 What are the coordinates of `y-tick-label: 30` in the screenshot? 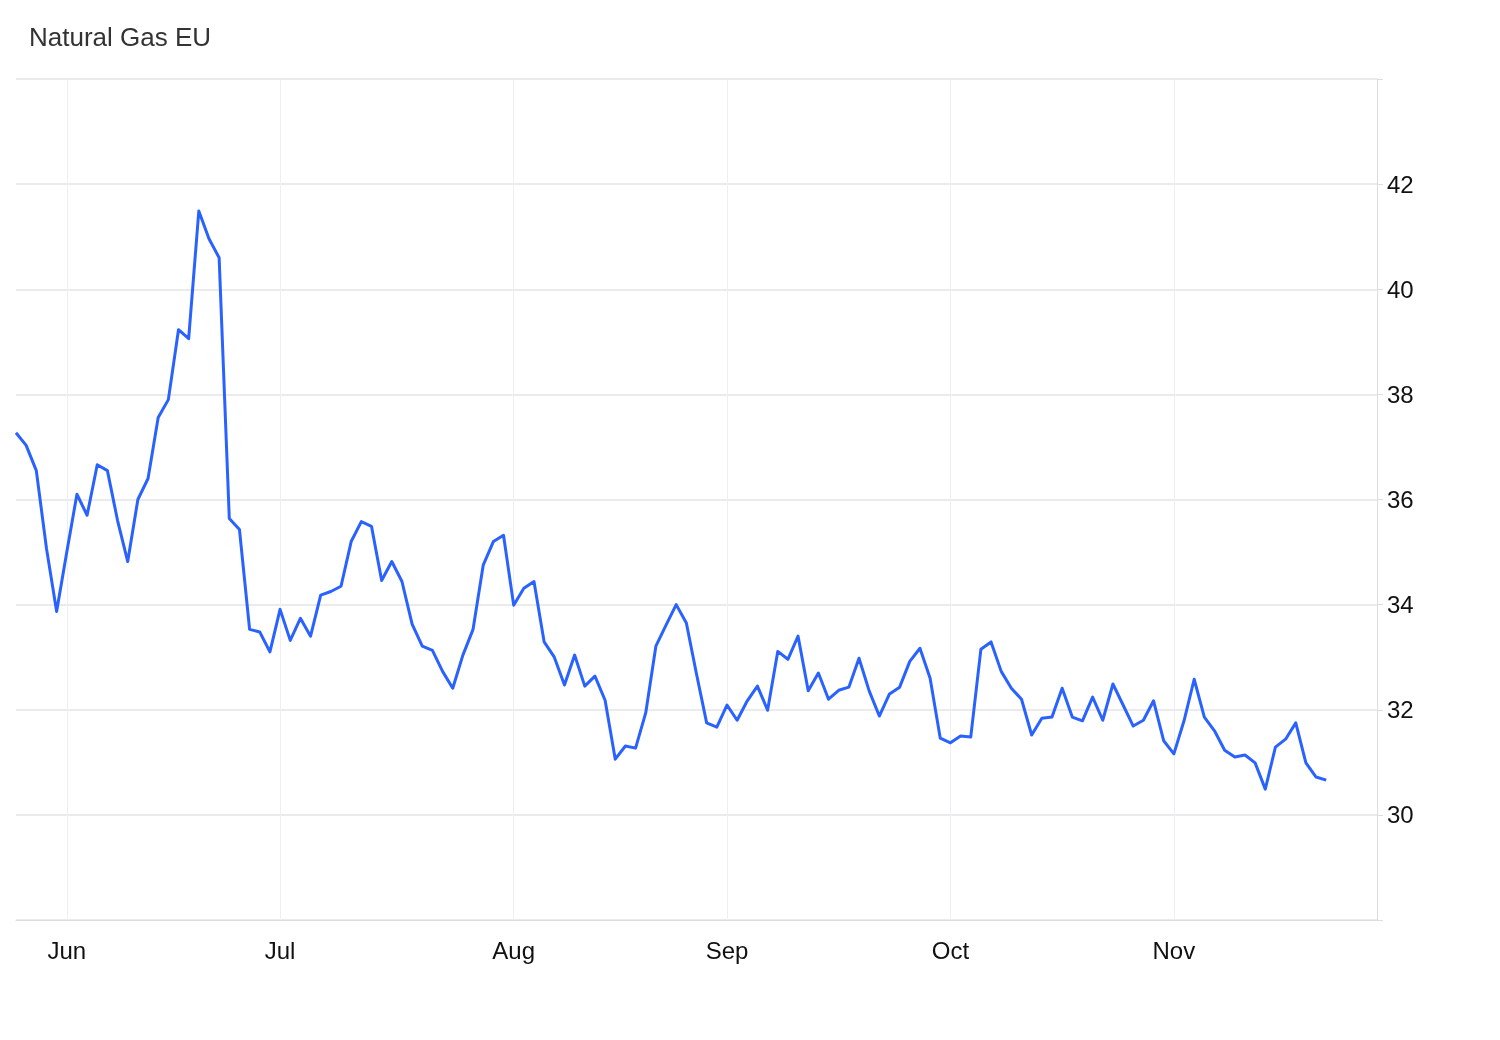 It's located at (1400, 815).